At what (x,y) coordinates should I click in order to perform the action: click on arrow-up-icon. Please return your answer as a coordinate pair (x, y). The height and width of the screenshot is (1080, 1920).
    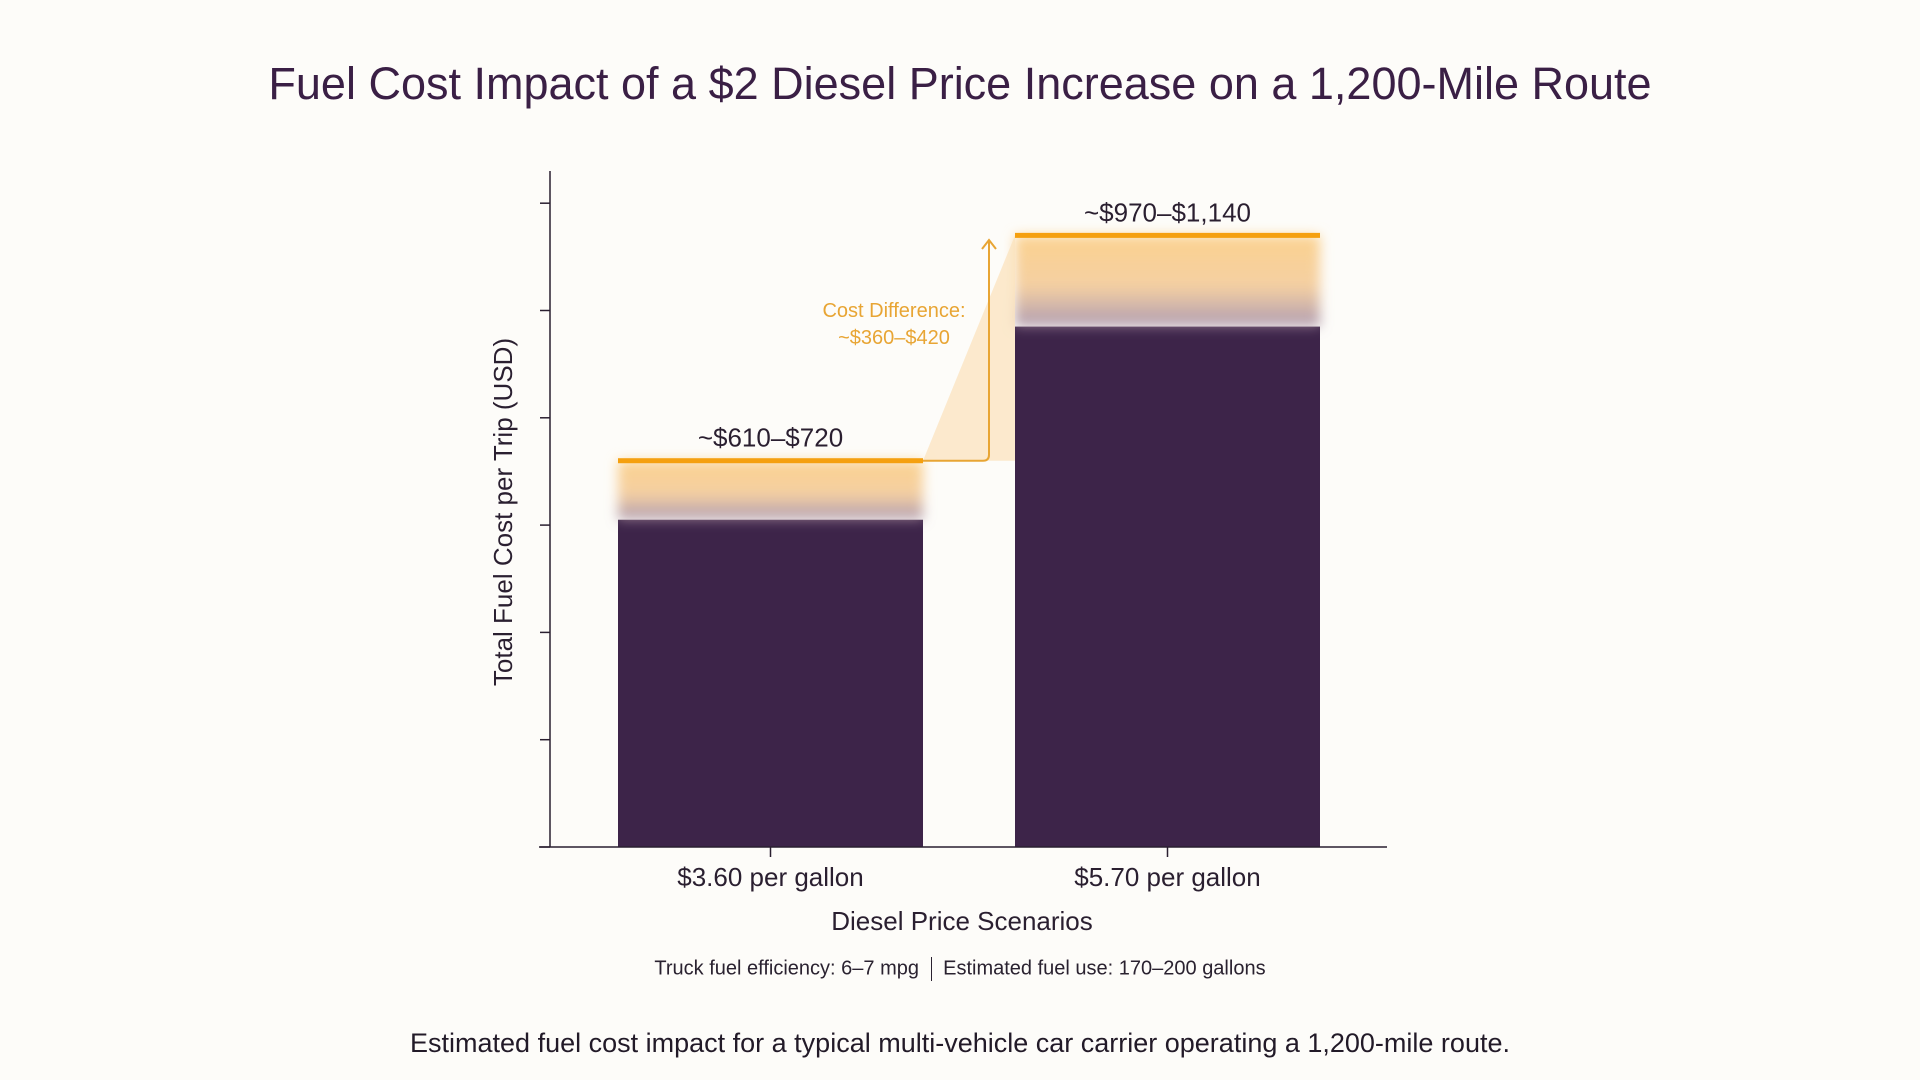
    Looking at the image, I should click on (989, 244).